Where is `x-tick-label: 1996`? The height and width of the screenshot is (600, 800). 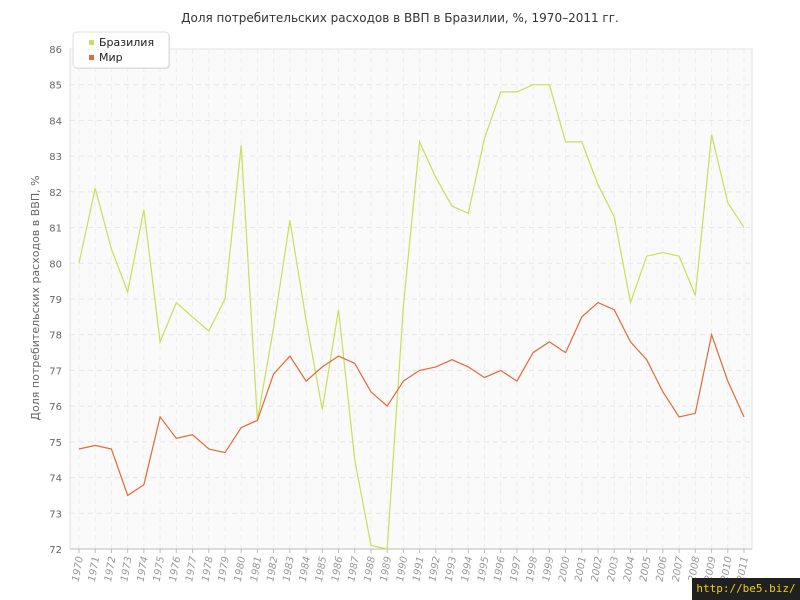 x-tick-label: 1996 is located at coordinates (499, 569).